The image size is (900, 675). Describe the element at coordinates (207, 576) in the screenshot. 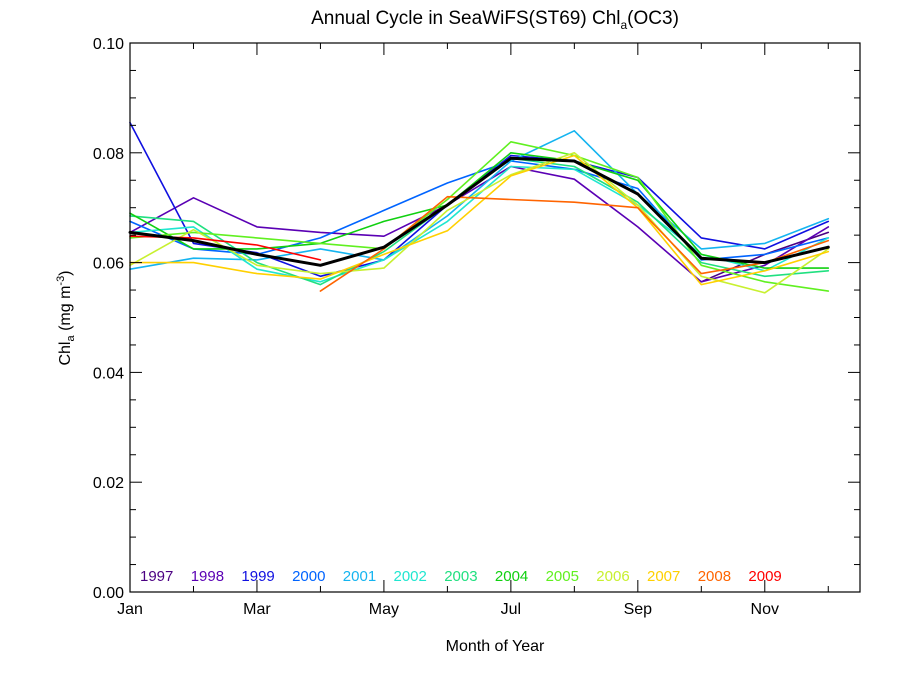

I see `legend-item-1998: 1998` at that location.